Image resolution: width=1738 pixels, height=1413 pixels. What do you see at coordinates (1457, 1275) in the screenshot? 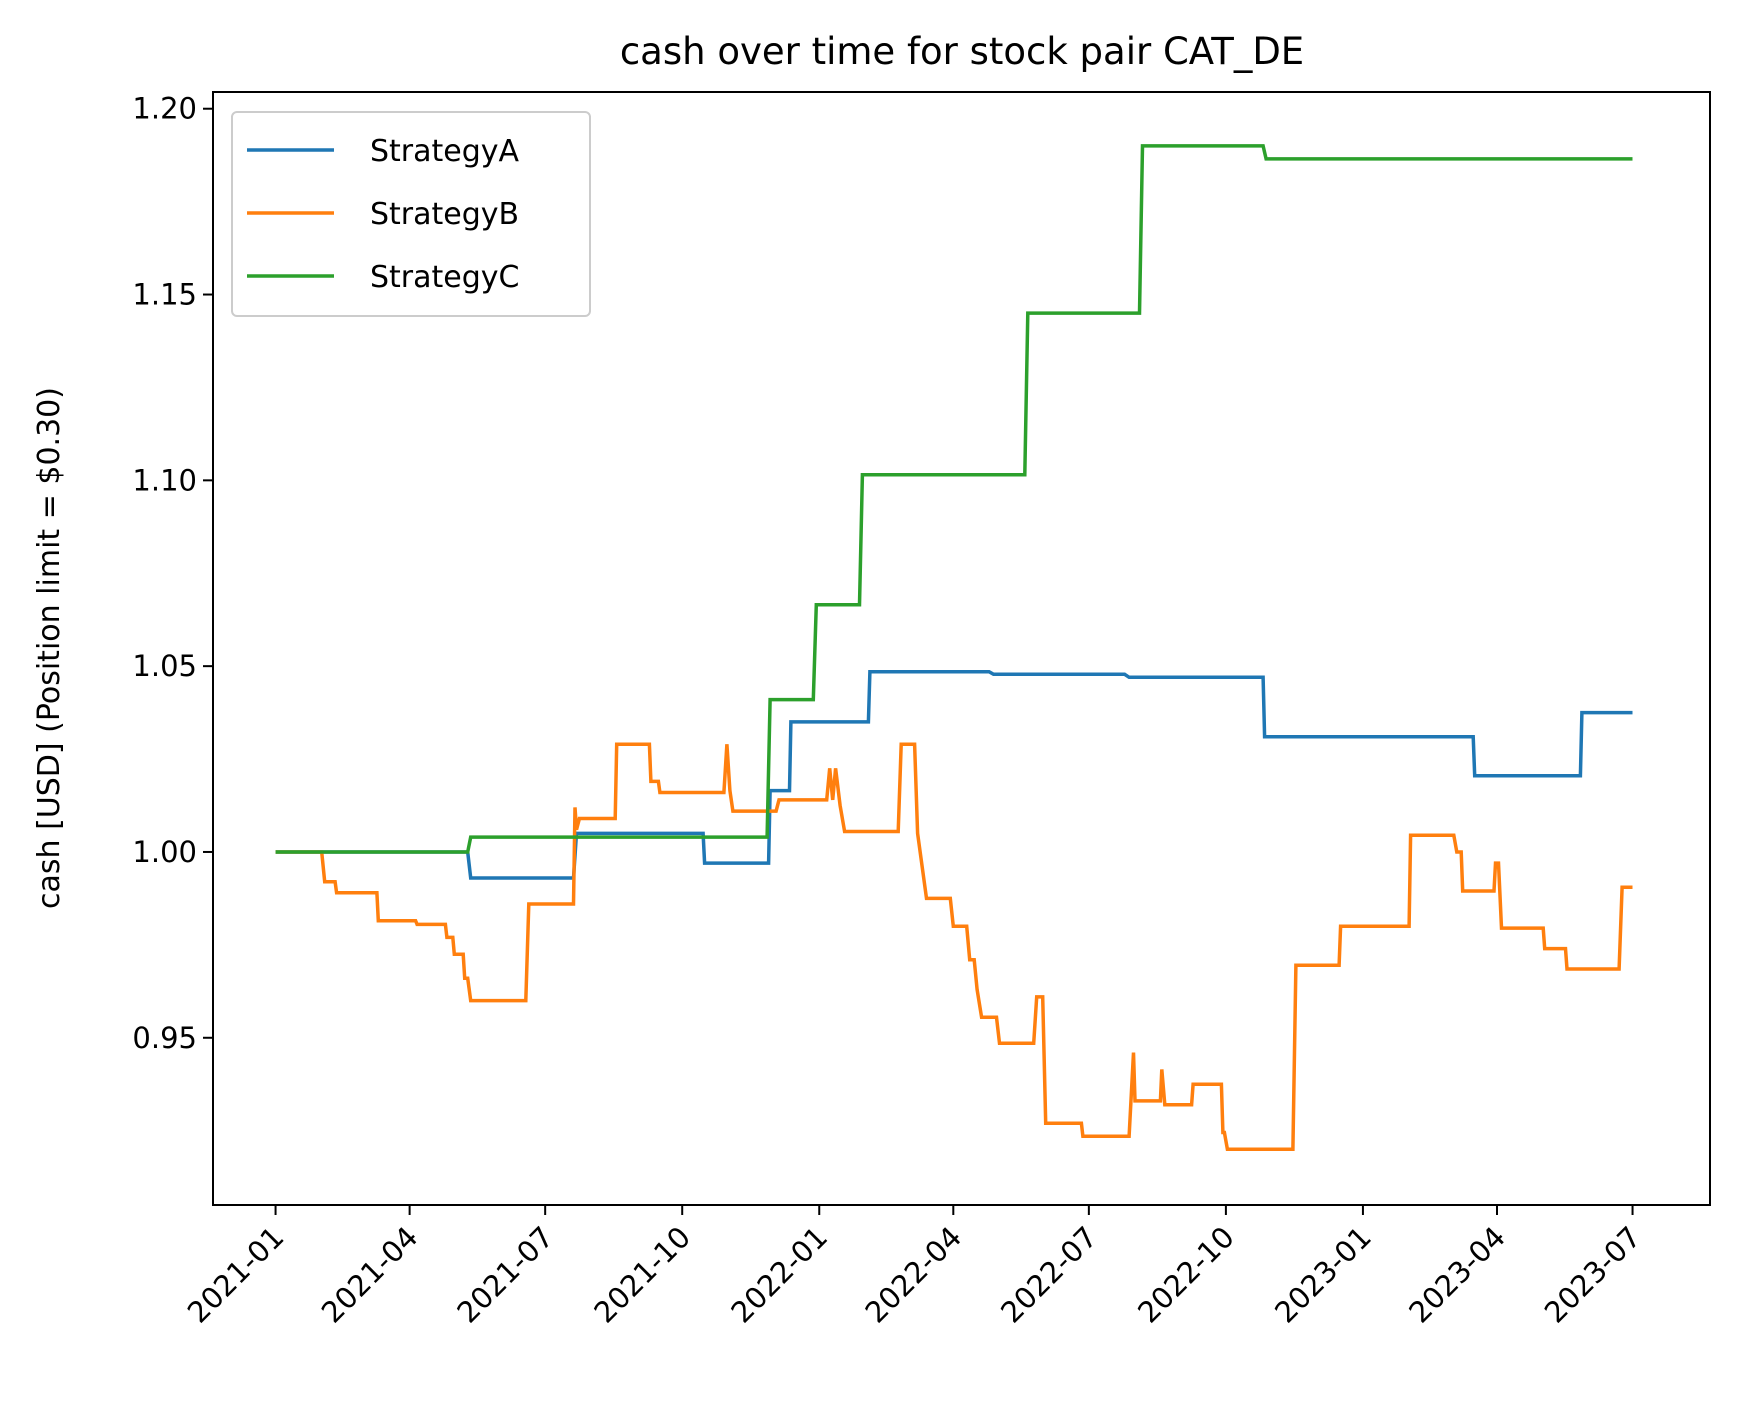
I see `x-tick-label: 2023-04` at bounding box center [1457, 1275].